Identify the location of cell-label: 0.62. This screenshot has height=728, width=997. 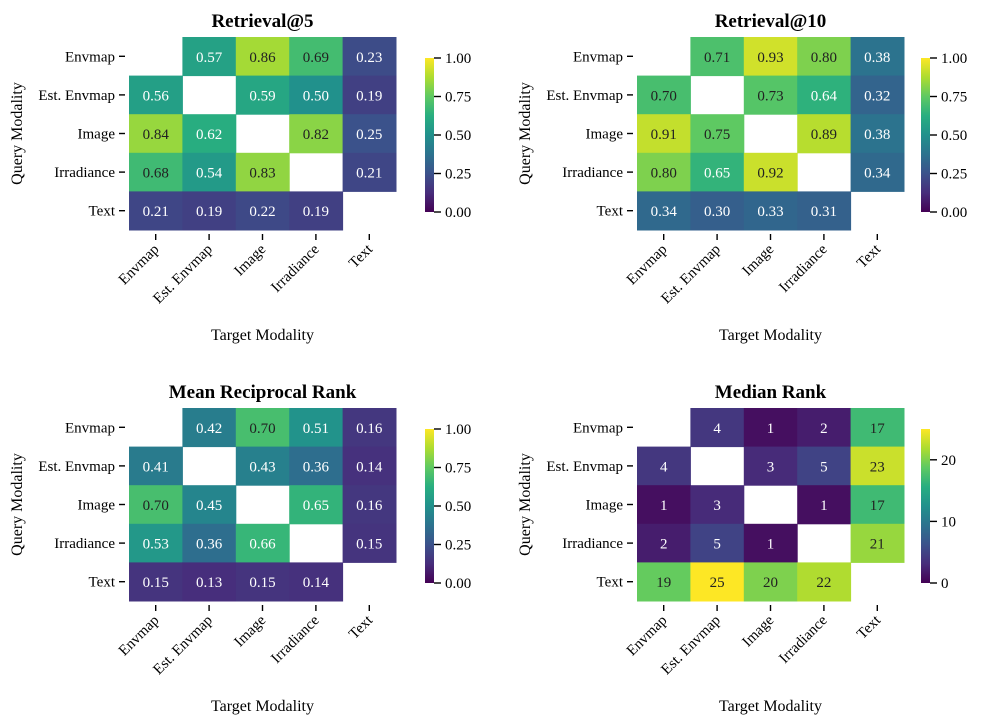
(209, 135).